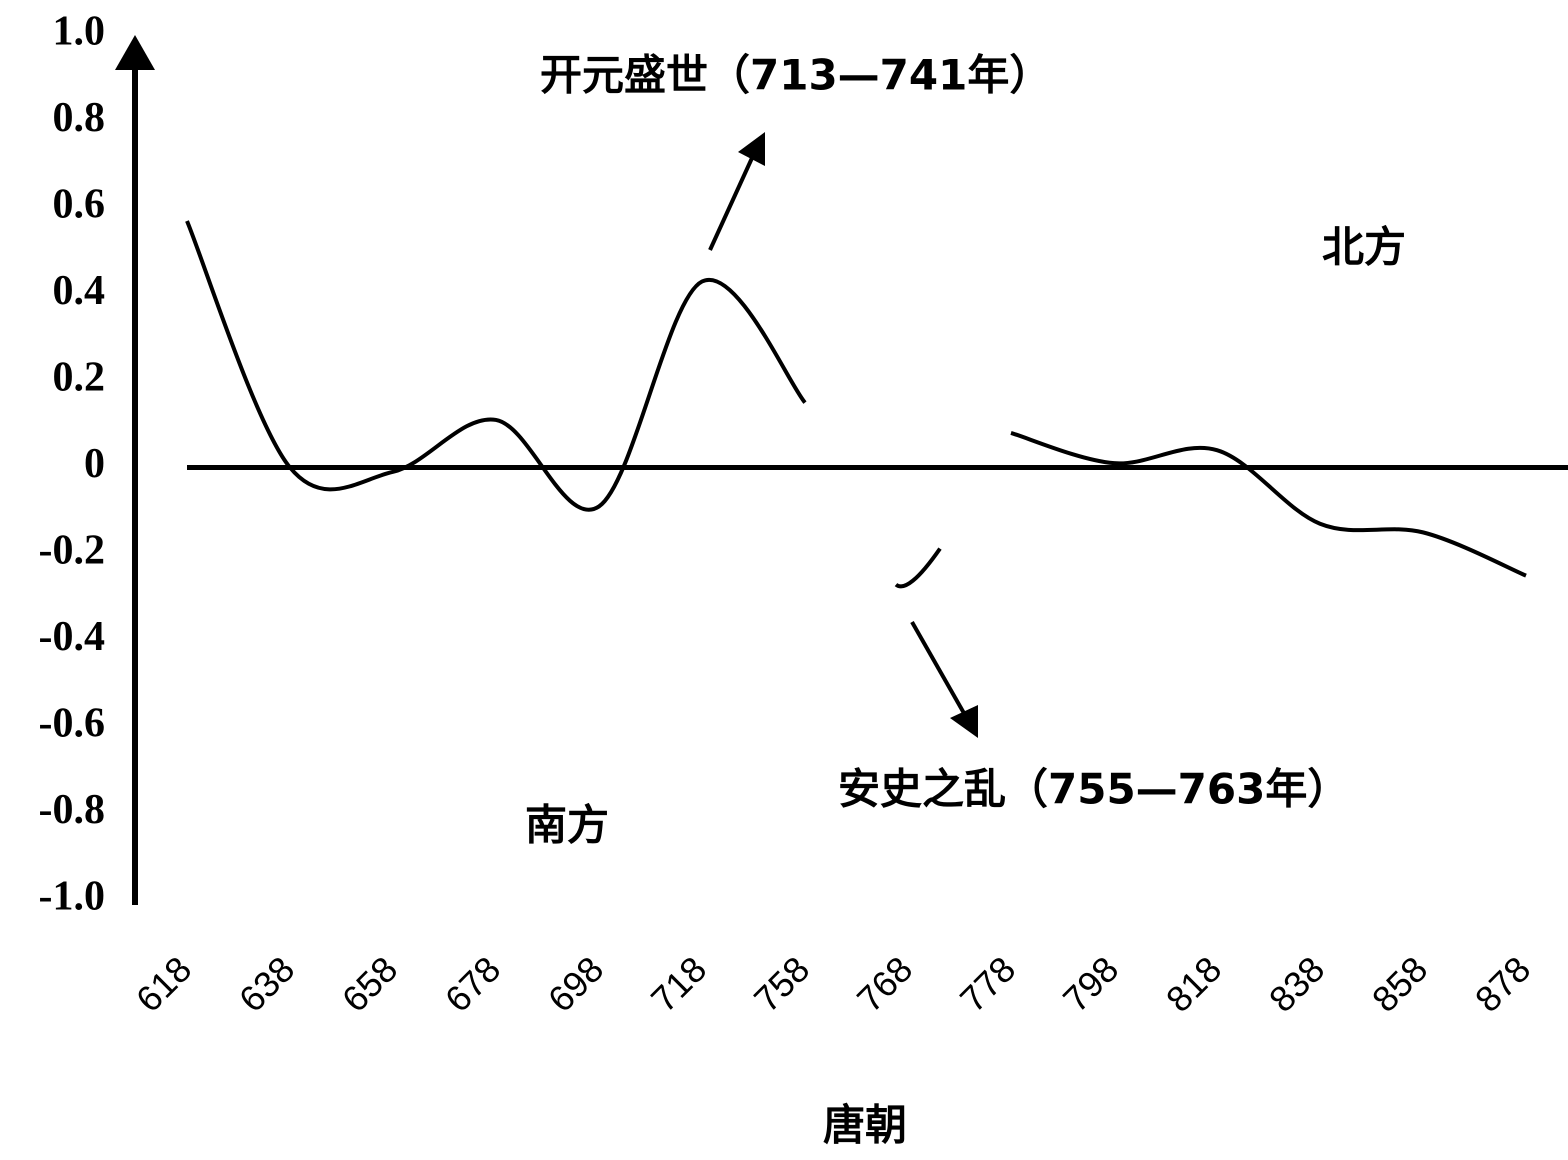 This screenshot has width=1568, height=1160. Describe the element at coordinates (72, 897) in the screenshot. I see `y-tick-label: -1.0` at that location.